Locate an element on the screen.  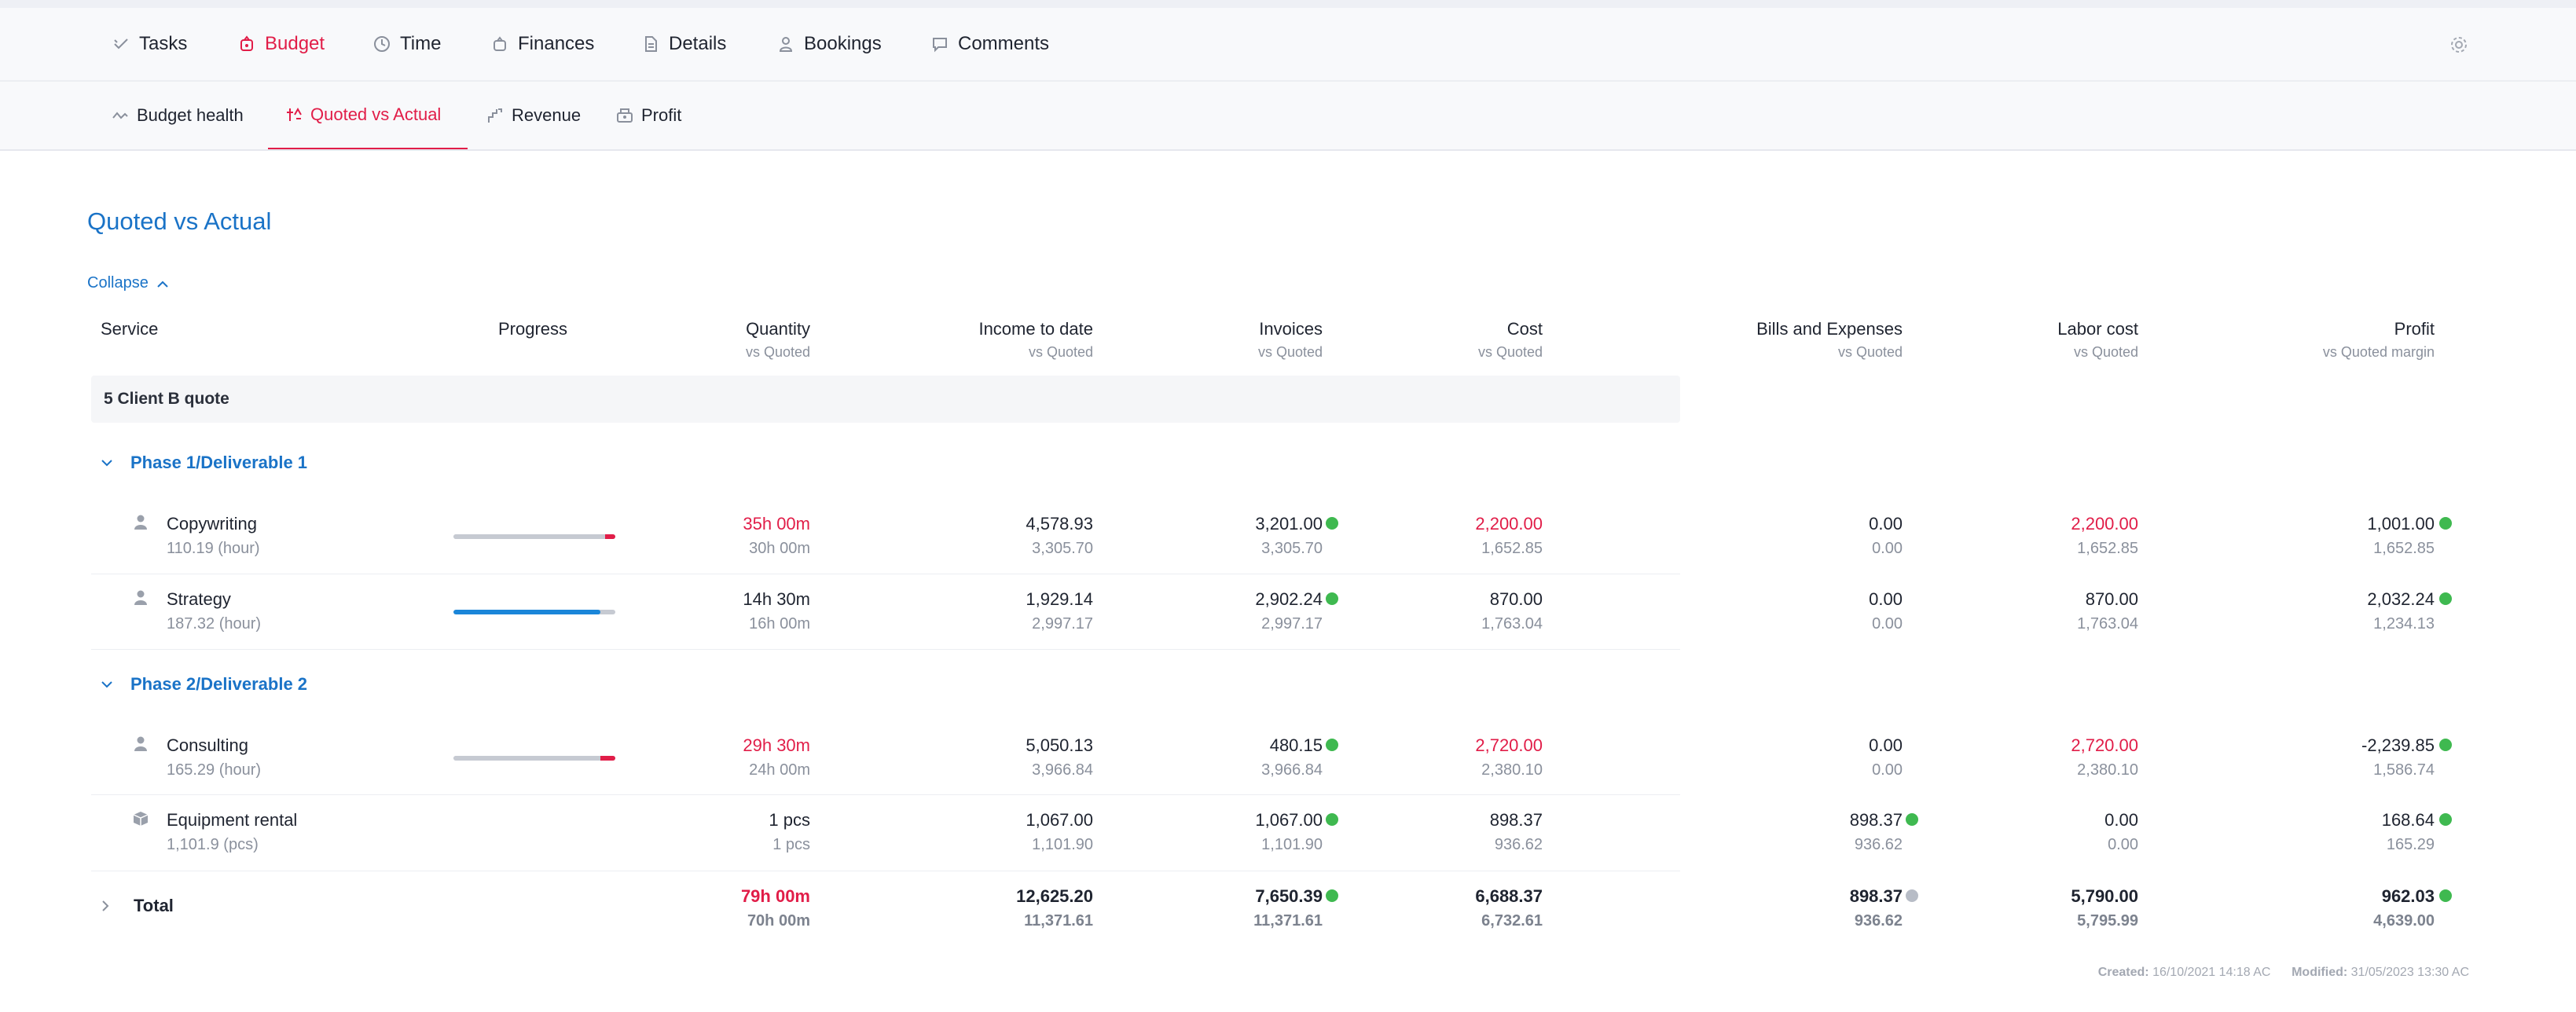
clock-icon is located at coordinates (382, 44).